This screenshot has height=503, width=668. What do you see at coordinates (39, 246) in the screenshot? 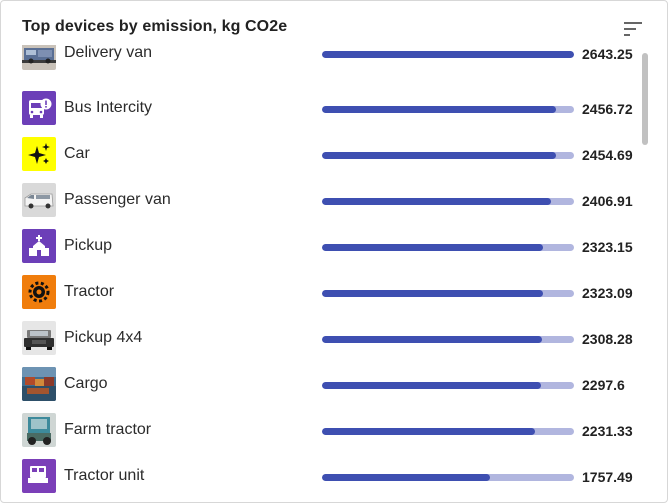
I see `church-icon` at bounding box center [39, 246].